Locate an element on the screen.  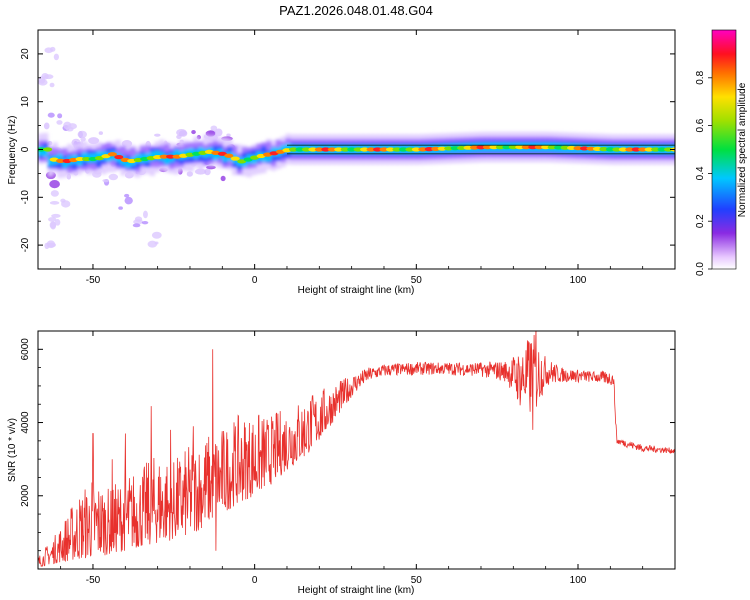
colorbar-label: Normalized spectral amplitude is located at coordinates (742, 149).